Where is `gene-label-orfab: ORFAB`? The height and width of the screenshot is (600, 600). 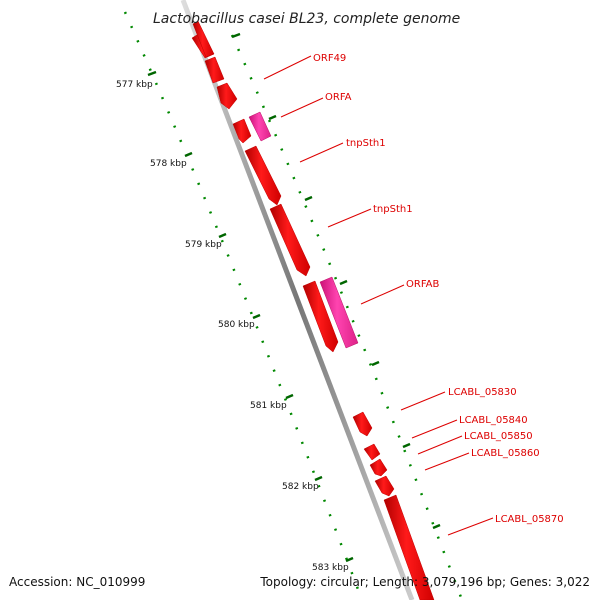
gene-label-orfab: ORFAB is located at coordinates (422, 284).